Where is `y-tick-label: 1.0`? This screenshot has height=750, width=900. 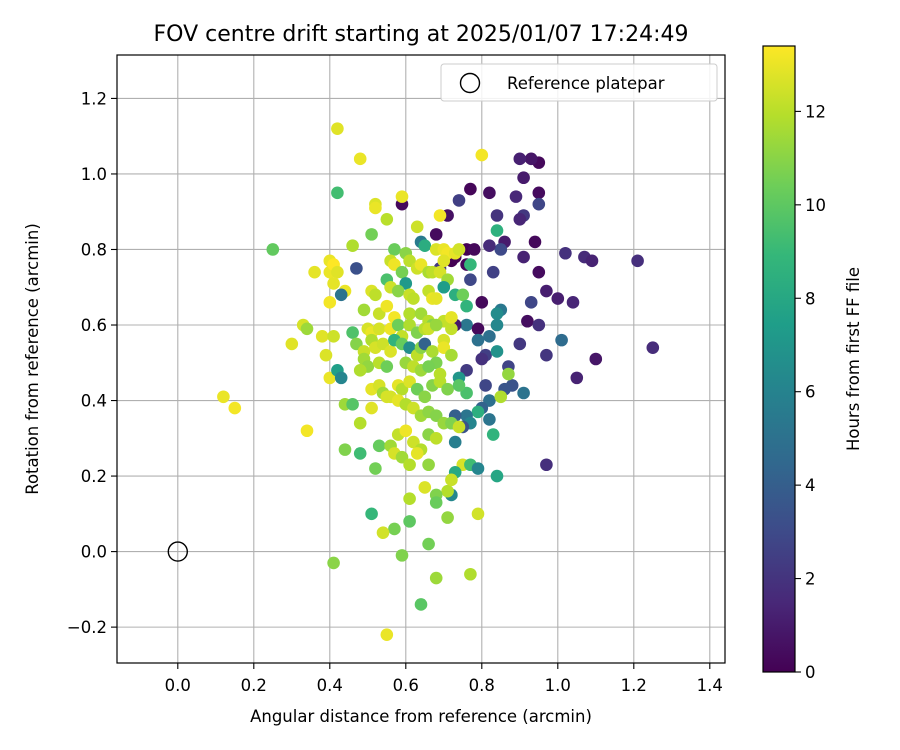 y-tick-label: 1.0 is located at coordinates (94, 174).